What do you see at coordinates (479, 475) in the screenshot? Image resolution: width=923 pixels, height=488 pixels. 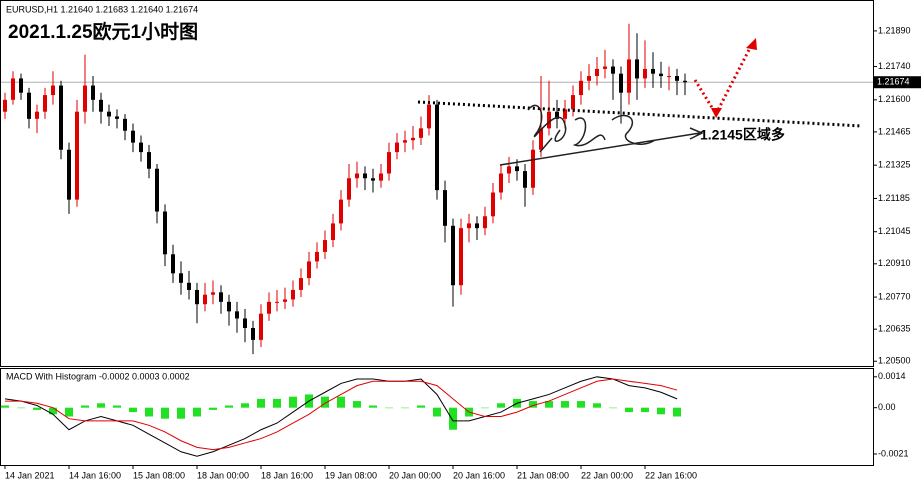 I see `x-tick-label: 20 Jan 16:00` at bounding box center [479, 475].